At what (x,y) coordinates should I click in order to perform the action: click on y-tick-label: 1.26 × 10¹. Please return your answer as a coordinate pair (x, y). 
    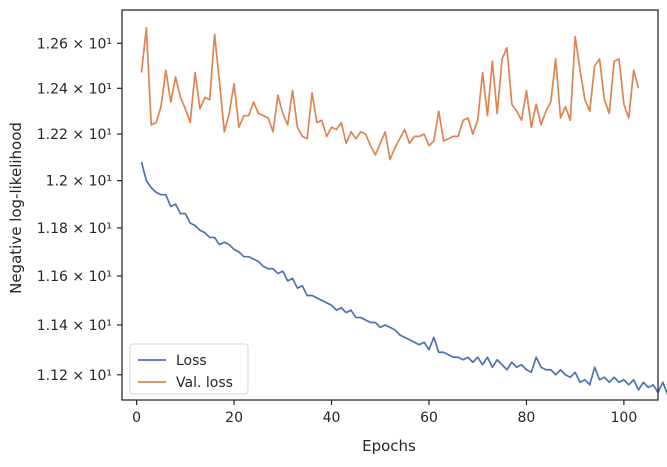
    Looking at the image, I should click on (74, 44).